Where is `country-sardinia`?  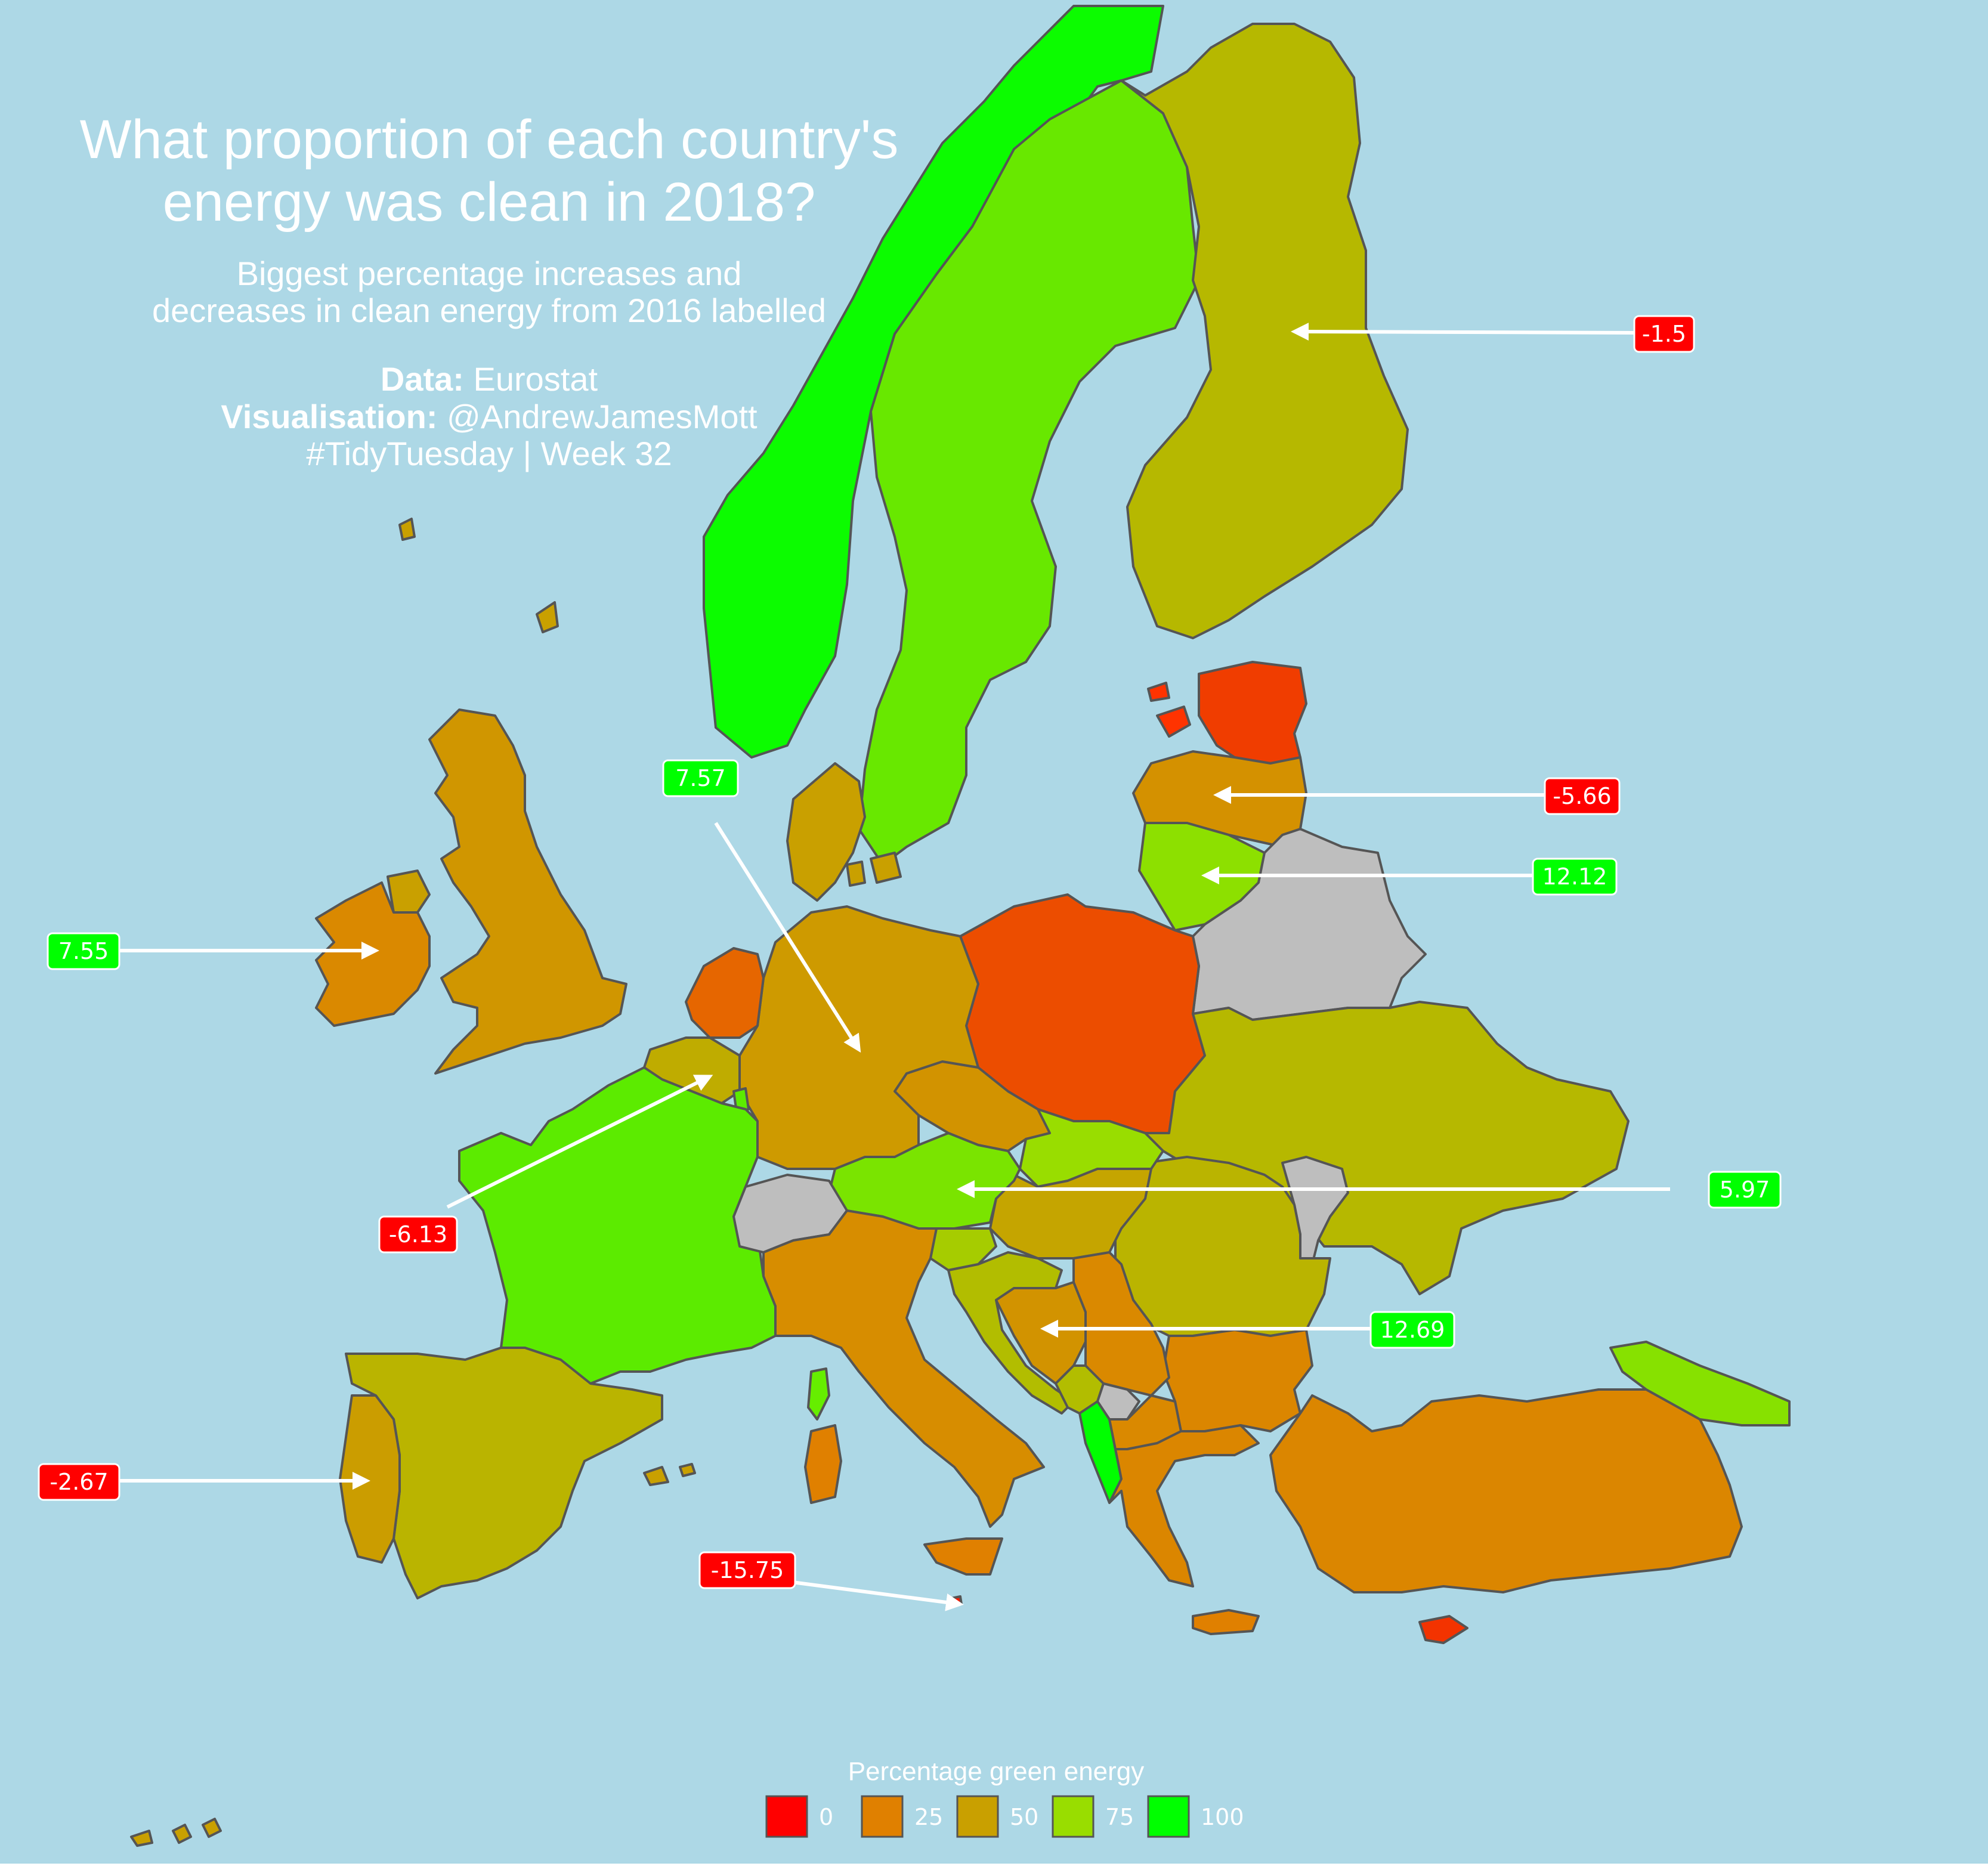
country-sardinia is located at coordinates (823, 1464).